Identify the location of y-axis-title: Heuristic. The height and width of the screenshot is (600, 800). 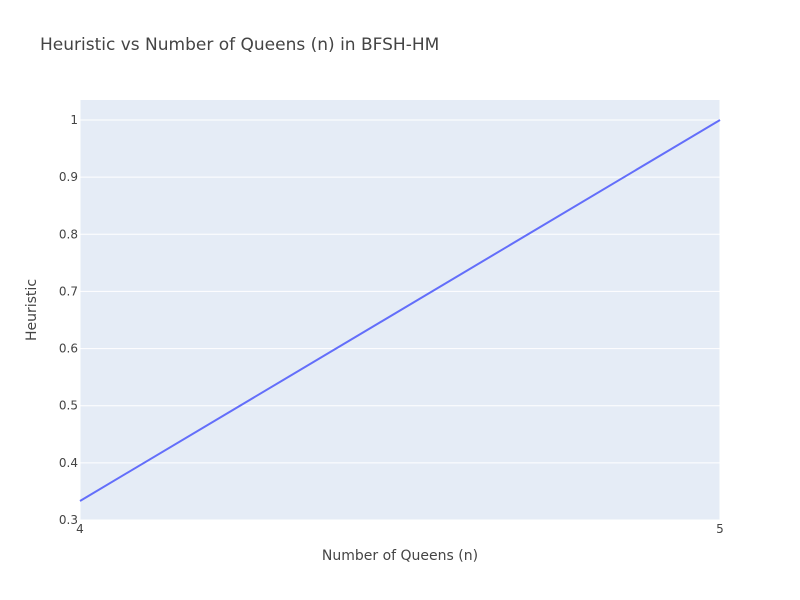
(32, 310).